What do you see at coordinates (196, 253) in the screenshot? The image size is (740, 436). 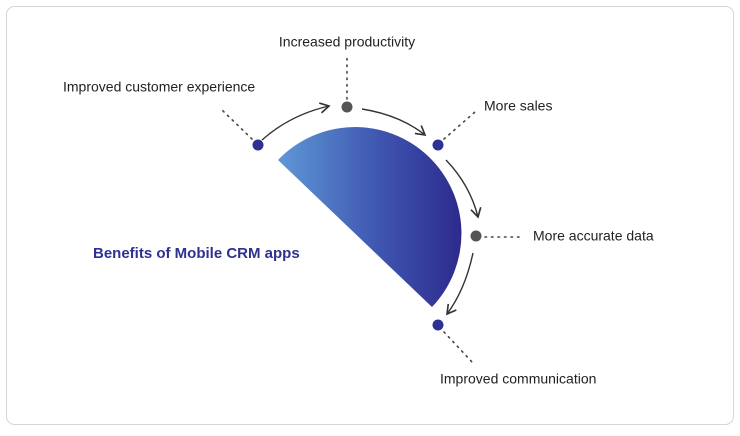 I see `title: Benefits of Mobile CRM apps` at bounding box center [196, 253].